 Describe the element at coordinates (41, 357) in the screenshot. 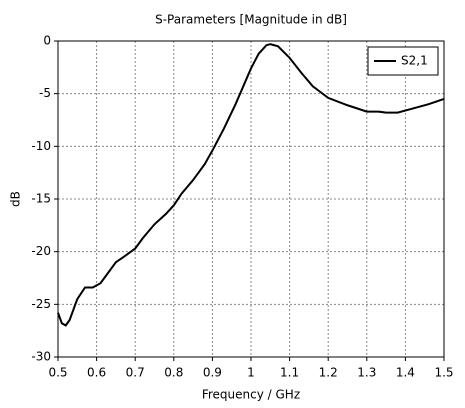

I see `y-tick-label: -30` at that location.